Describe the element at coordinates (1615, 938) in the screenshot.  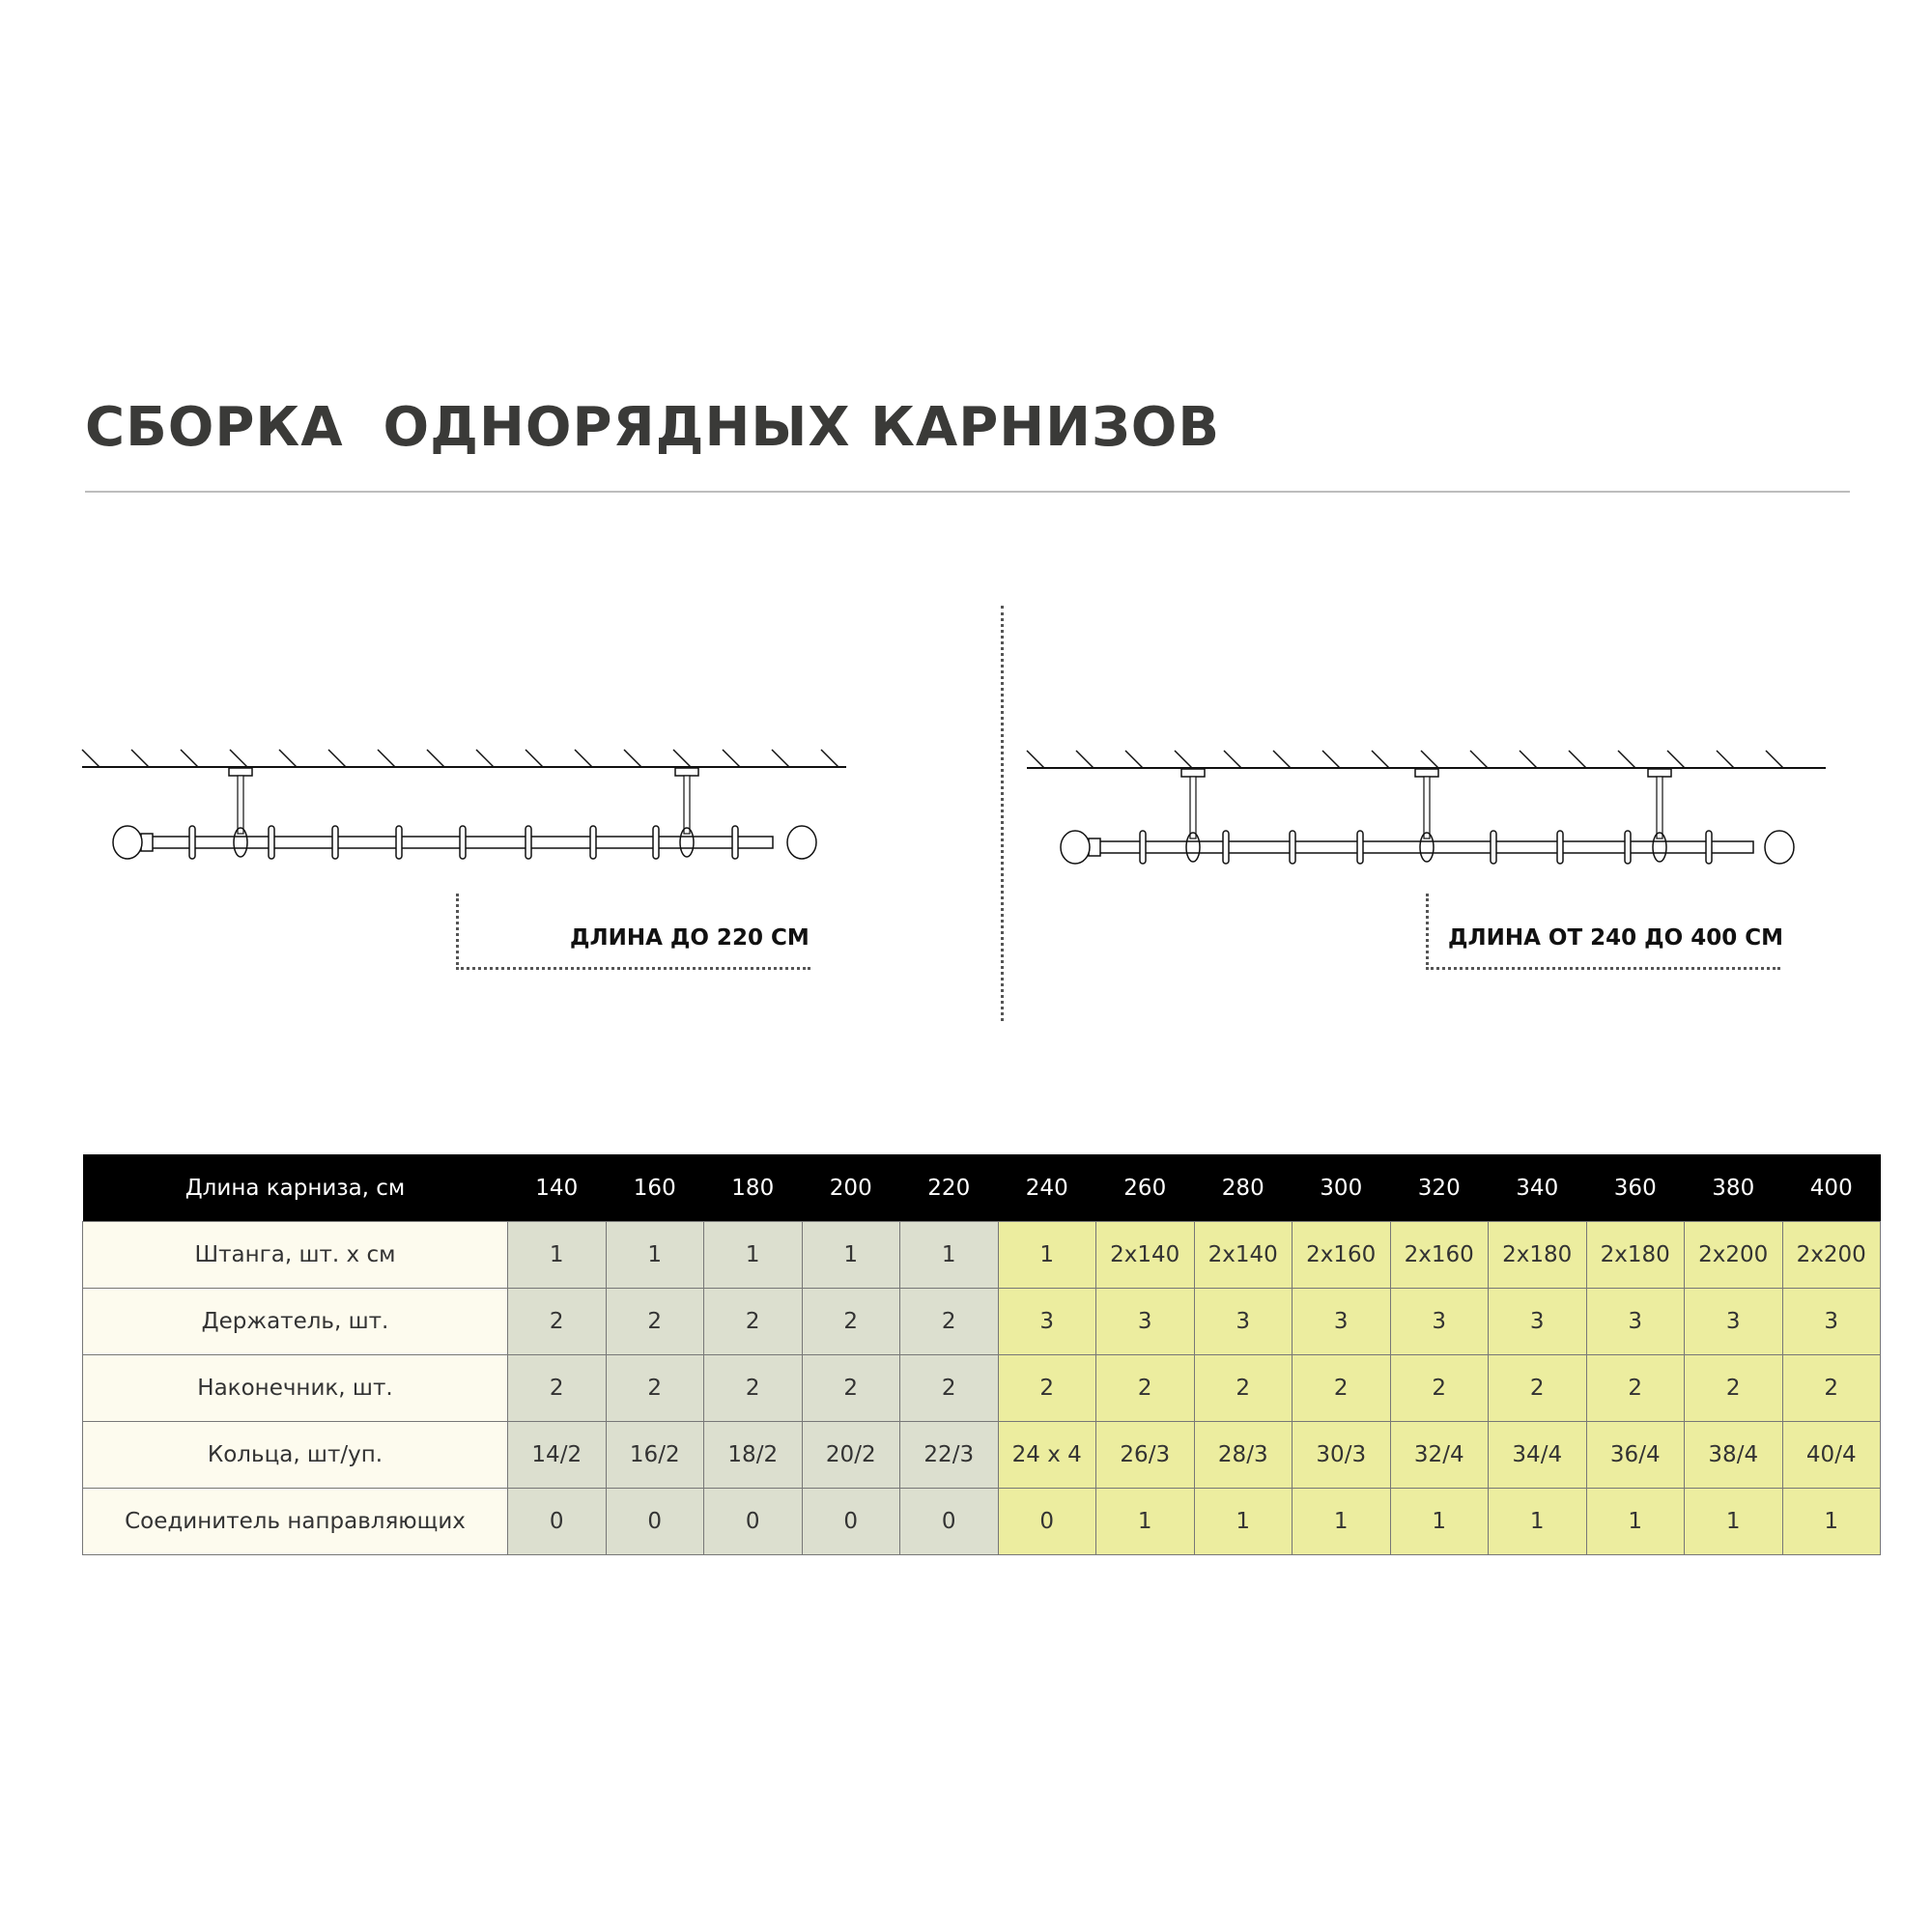
I see `diagram-label-long: ДЛИНА ОТ 240 ДО 400 СМ` at that location.